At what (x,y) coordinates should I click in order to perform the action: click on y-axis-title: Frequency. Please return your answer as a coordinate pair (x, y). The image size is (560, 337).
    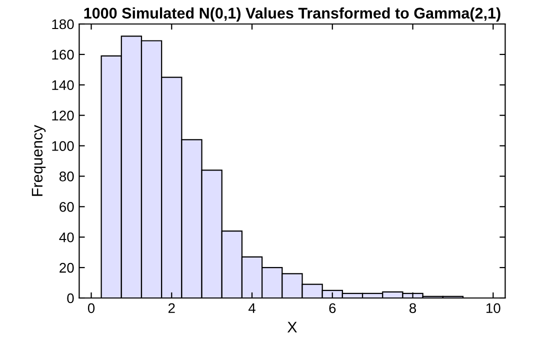
    Looking at the image, I should click on (39, 160).